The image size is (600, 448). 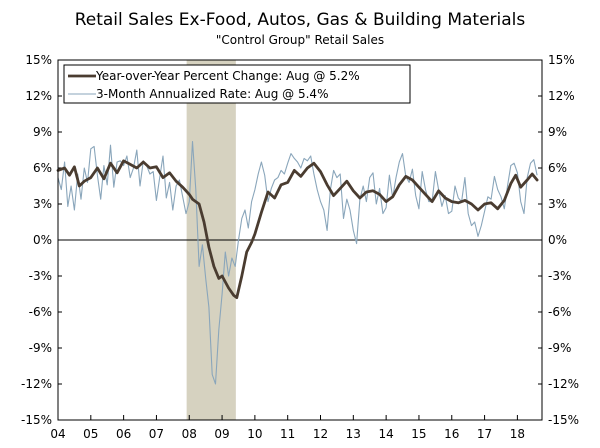 I want to click on y-tick-label-right: 3%, so click(x=557, y=204).